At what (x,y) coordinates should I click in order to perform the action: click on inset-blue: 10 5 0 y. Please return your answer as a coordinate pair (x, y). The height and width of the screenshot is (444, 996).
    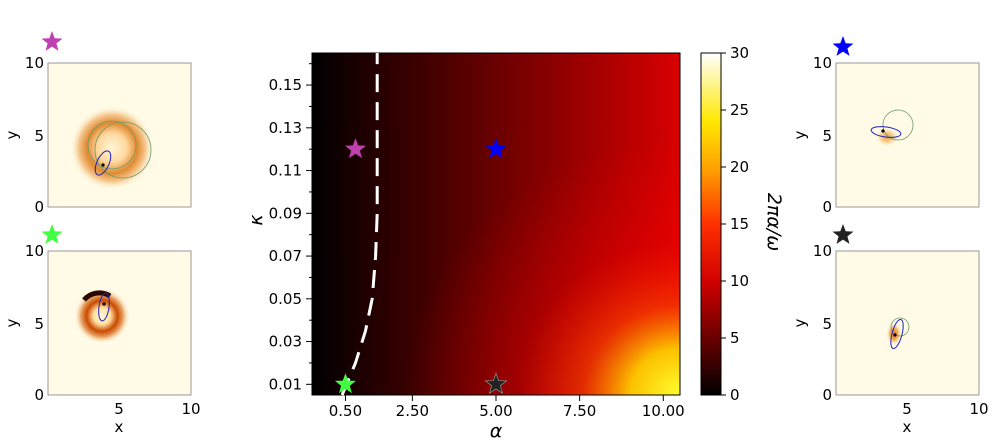
    Looking at the image, I should click on (885, 126).